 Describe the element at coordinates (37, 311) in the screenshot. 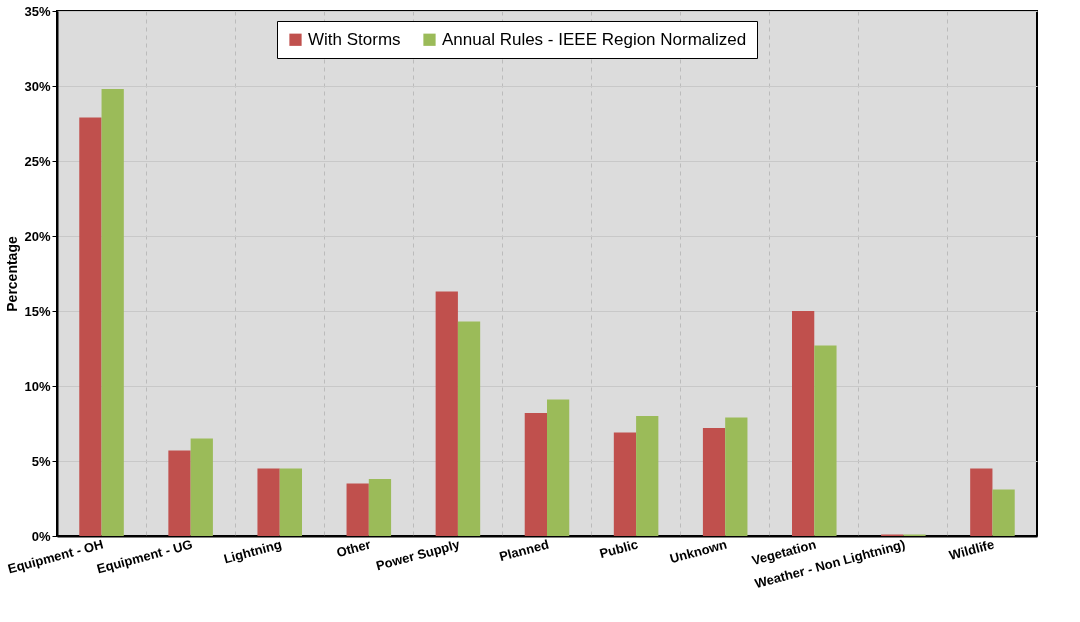

I see `y-tick-label: 15%` at that location.